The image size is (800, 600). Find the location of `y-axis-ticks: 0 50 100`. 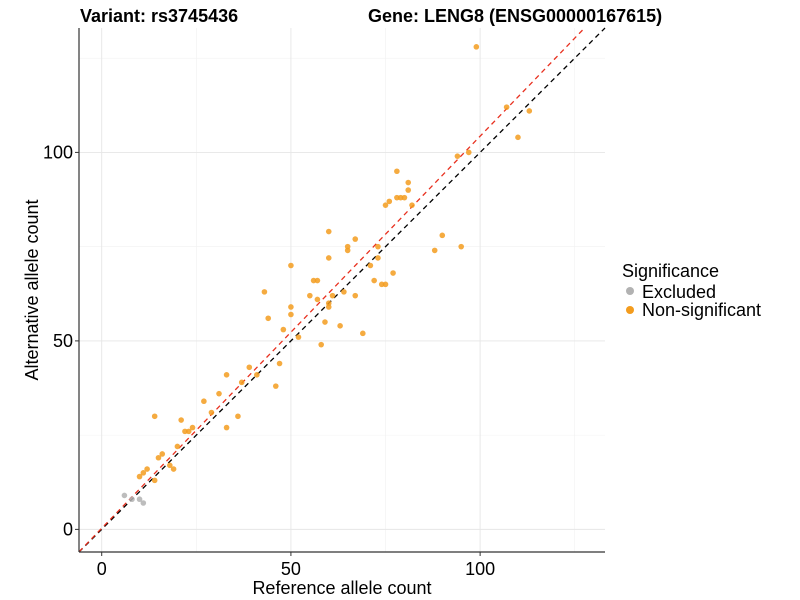

y-axis-ticks: 0 50 100 is located at coordinates (61, 340).